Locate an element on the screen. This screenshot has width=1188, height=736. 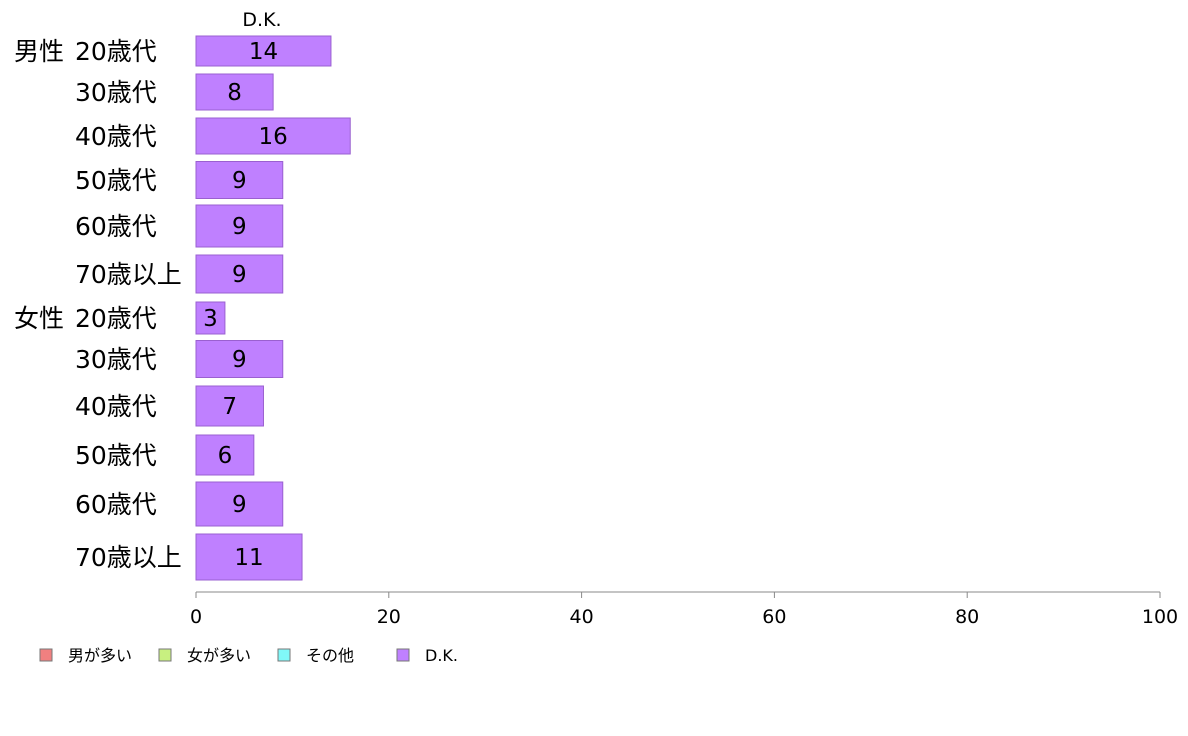
bar-value-label: 3 is located at coordinates (210, 319).